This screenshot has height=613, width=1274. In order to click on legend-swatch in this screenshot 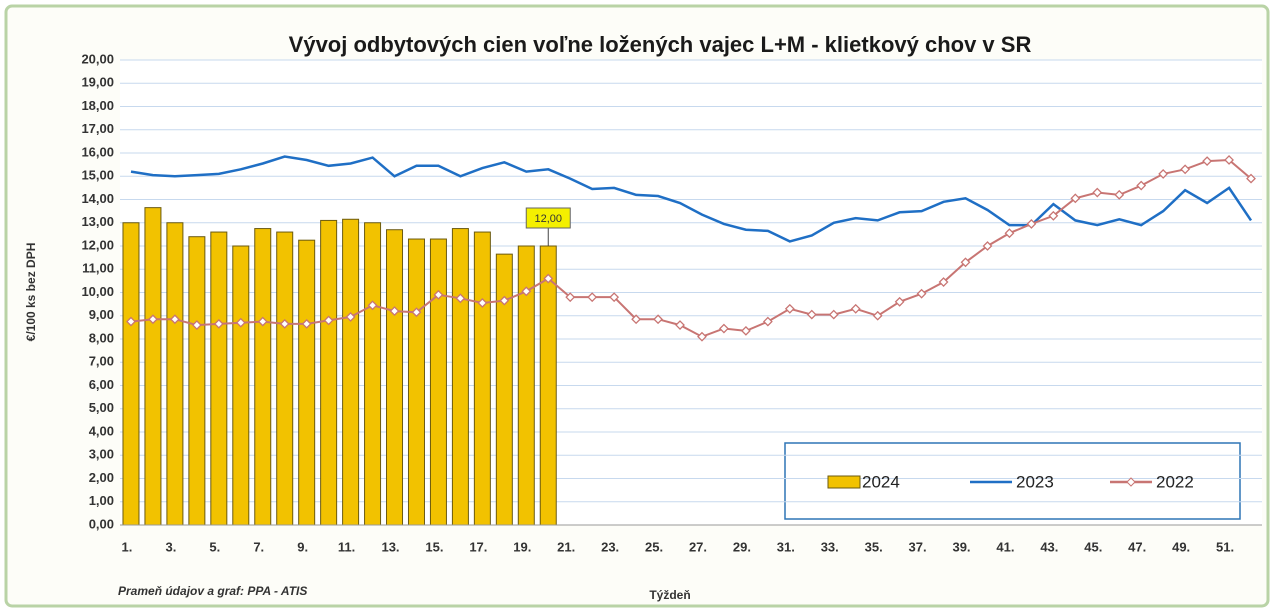, I will do `click(844, 482)`.